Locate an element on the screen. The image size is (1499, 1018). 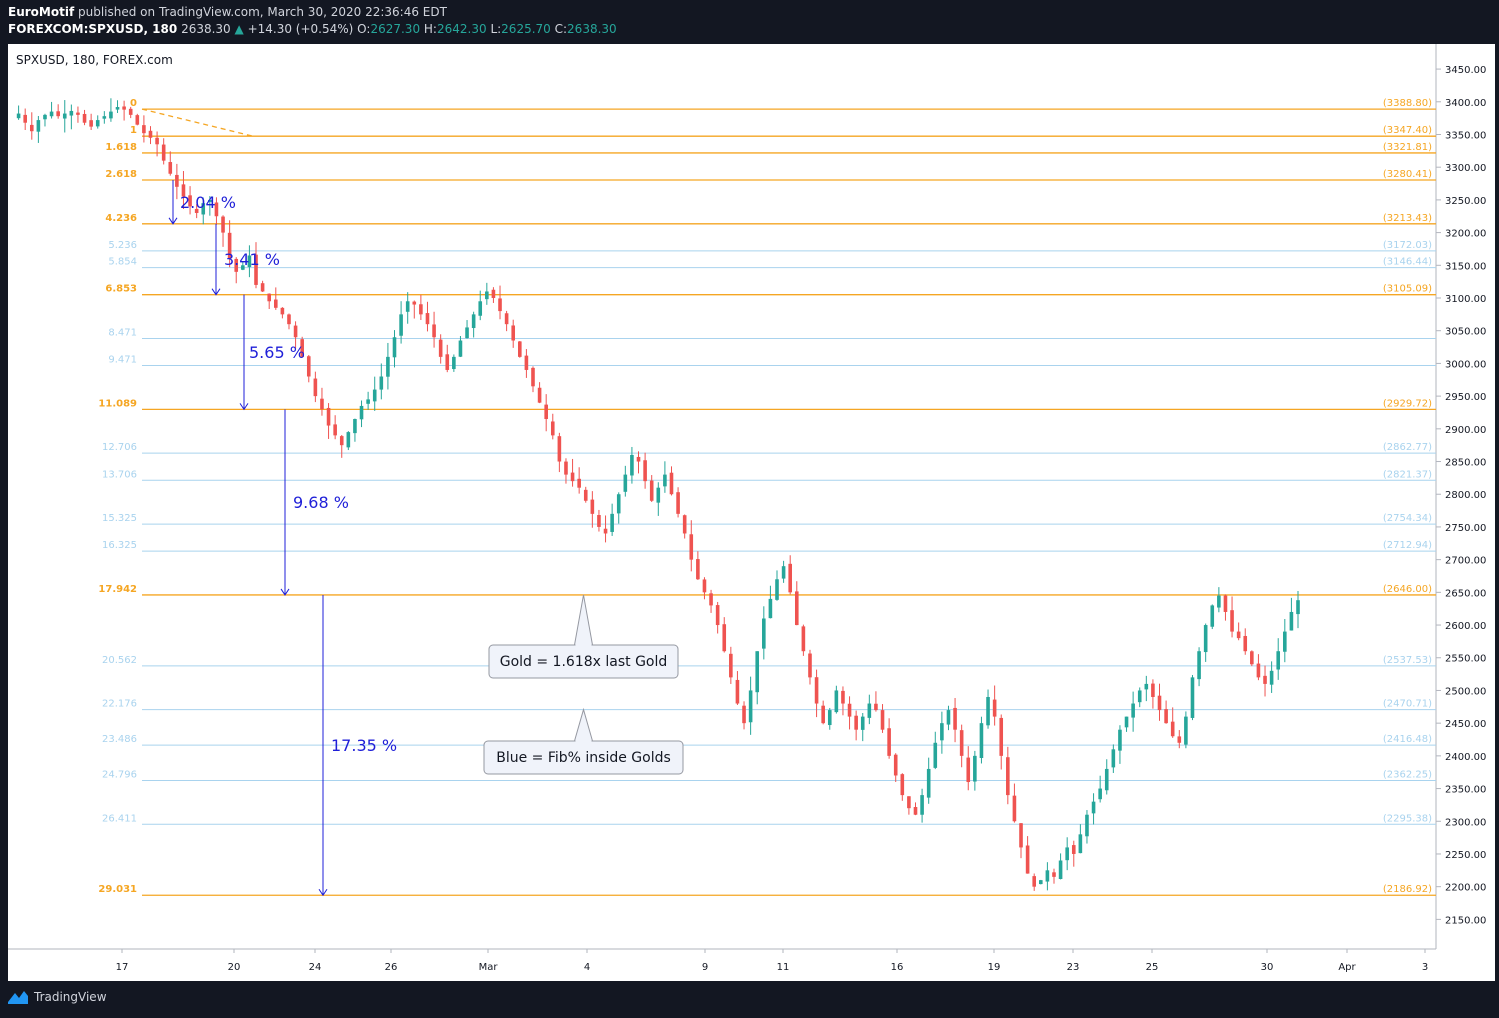
price-tick-label: 3000.00 is located at coordinates (1465, 364).